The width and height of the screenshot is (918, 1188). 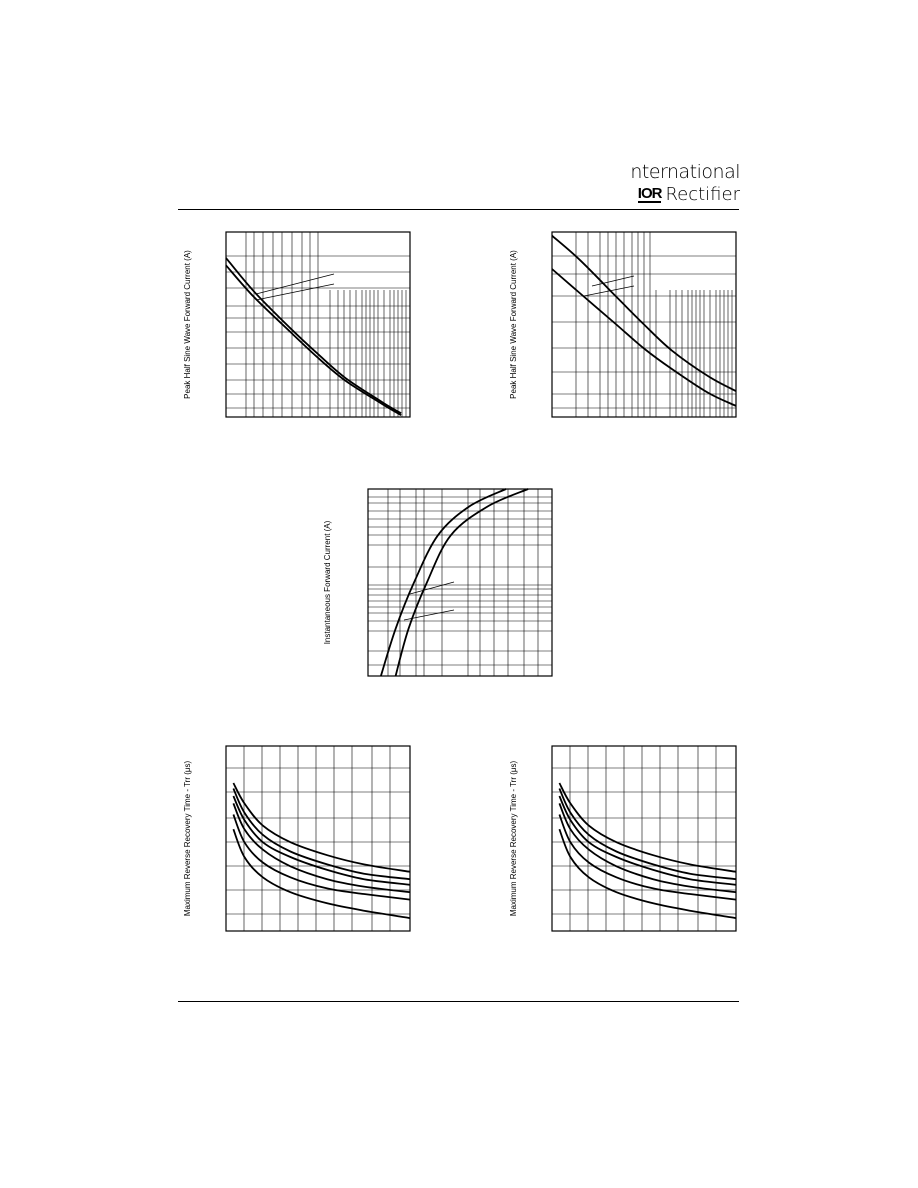 I want to click on brand-logo: nternational IOR Rectifier, so click(x=685, y=183).